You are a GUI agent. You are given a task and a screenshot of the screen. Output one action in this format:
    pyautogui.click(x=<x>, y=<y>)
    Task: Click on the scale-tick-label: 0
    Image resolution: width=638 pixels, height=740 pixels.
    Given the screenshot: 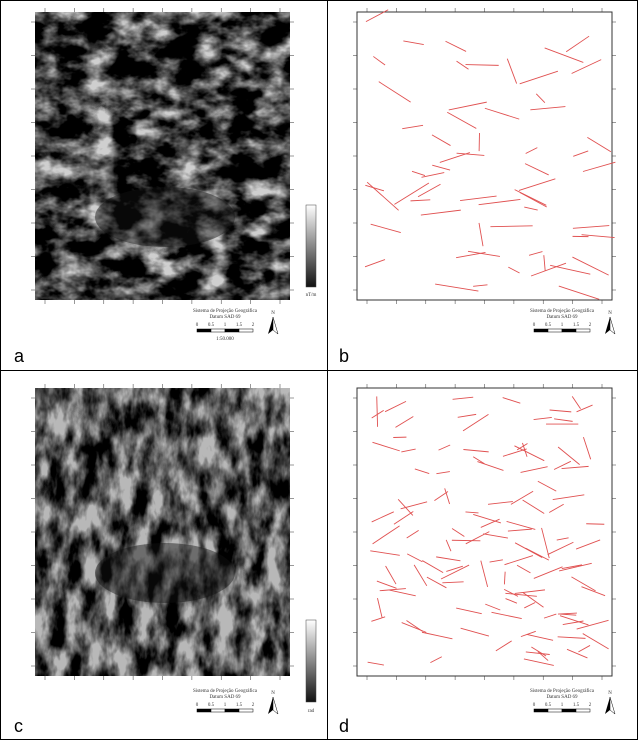 What is the action you would take?
    pyautogui.click(x=534, y=325)
    